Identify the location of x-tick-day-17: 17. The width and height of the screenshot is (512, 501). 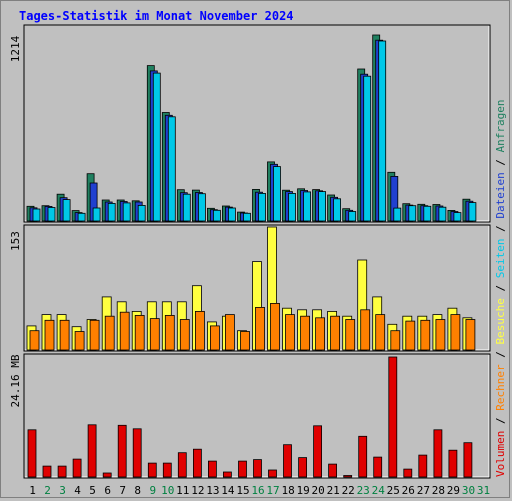
(272, 490).